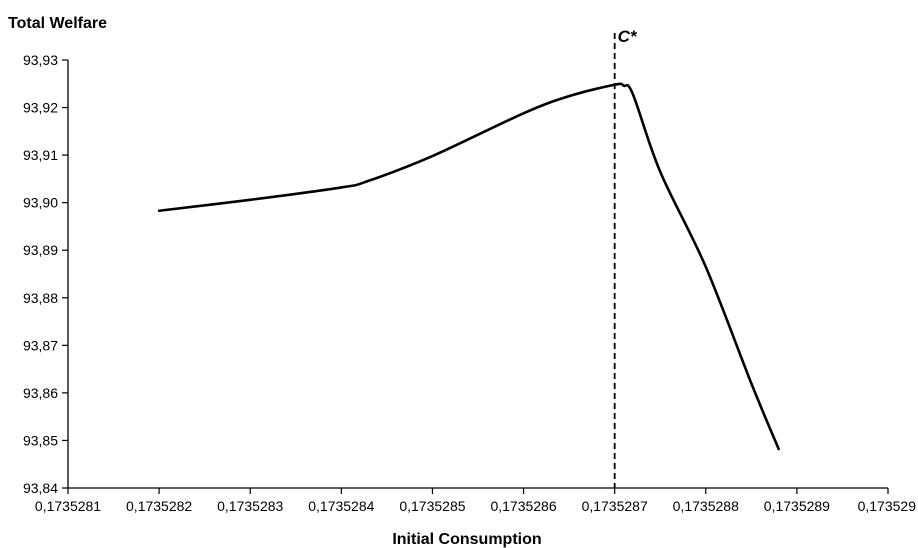 The height and width of the screenshot is (548, 918). Describe the element at coordinates (40, 393) in the screenshot. I see `y-tick-label: 93,86` at that location.